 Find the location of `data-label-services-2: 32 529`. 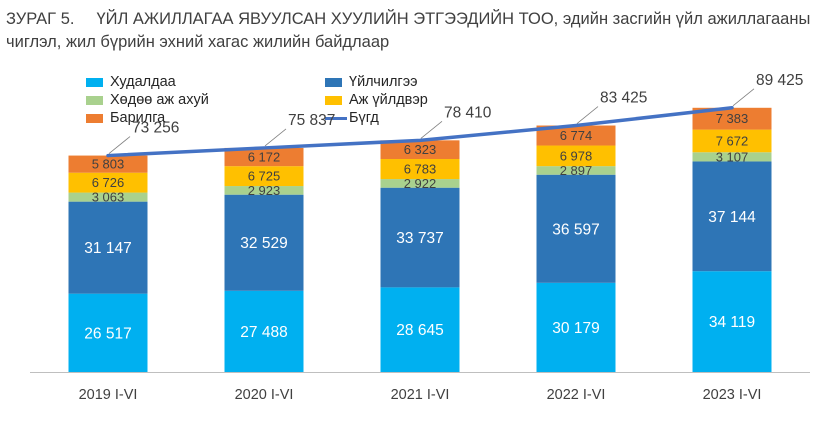

data-label-services-2: 32 529 is located at coordinates (263, 243).